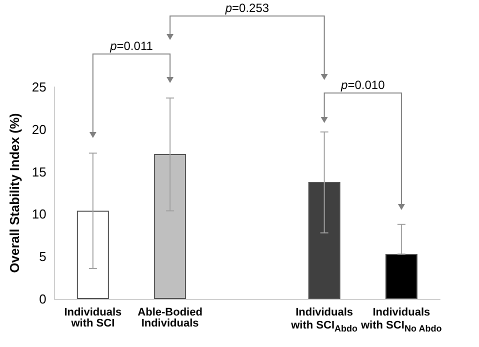  What do you see at coordinates (14, 193) in the screenshot?
I see `y-axis-title: Overall Stability Index (%)` at bounding box center [14, 193].